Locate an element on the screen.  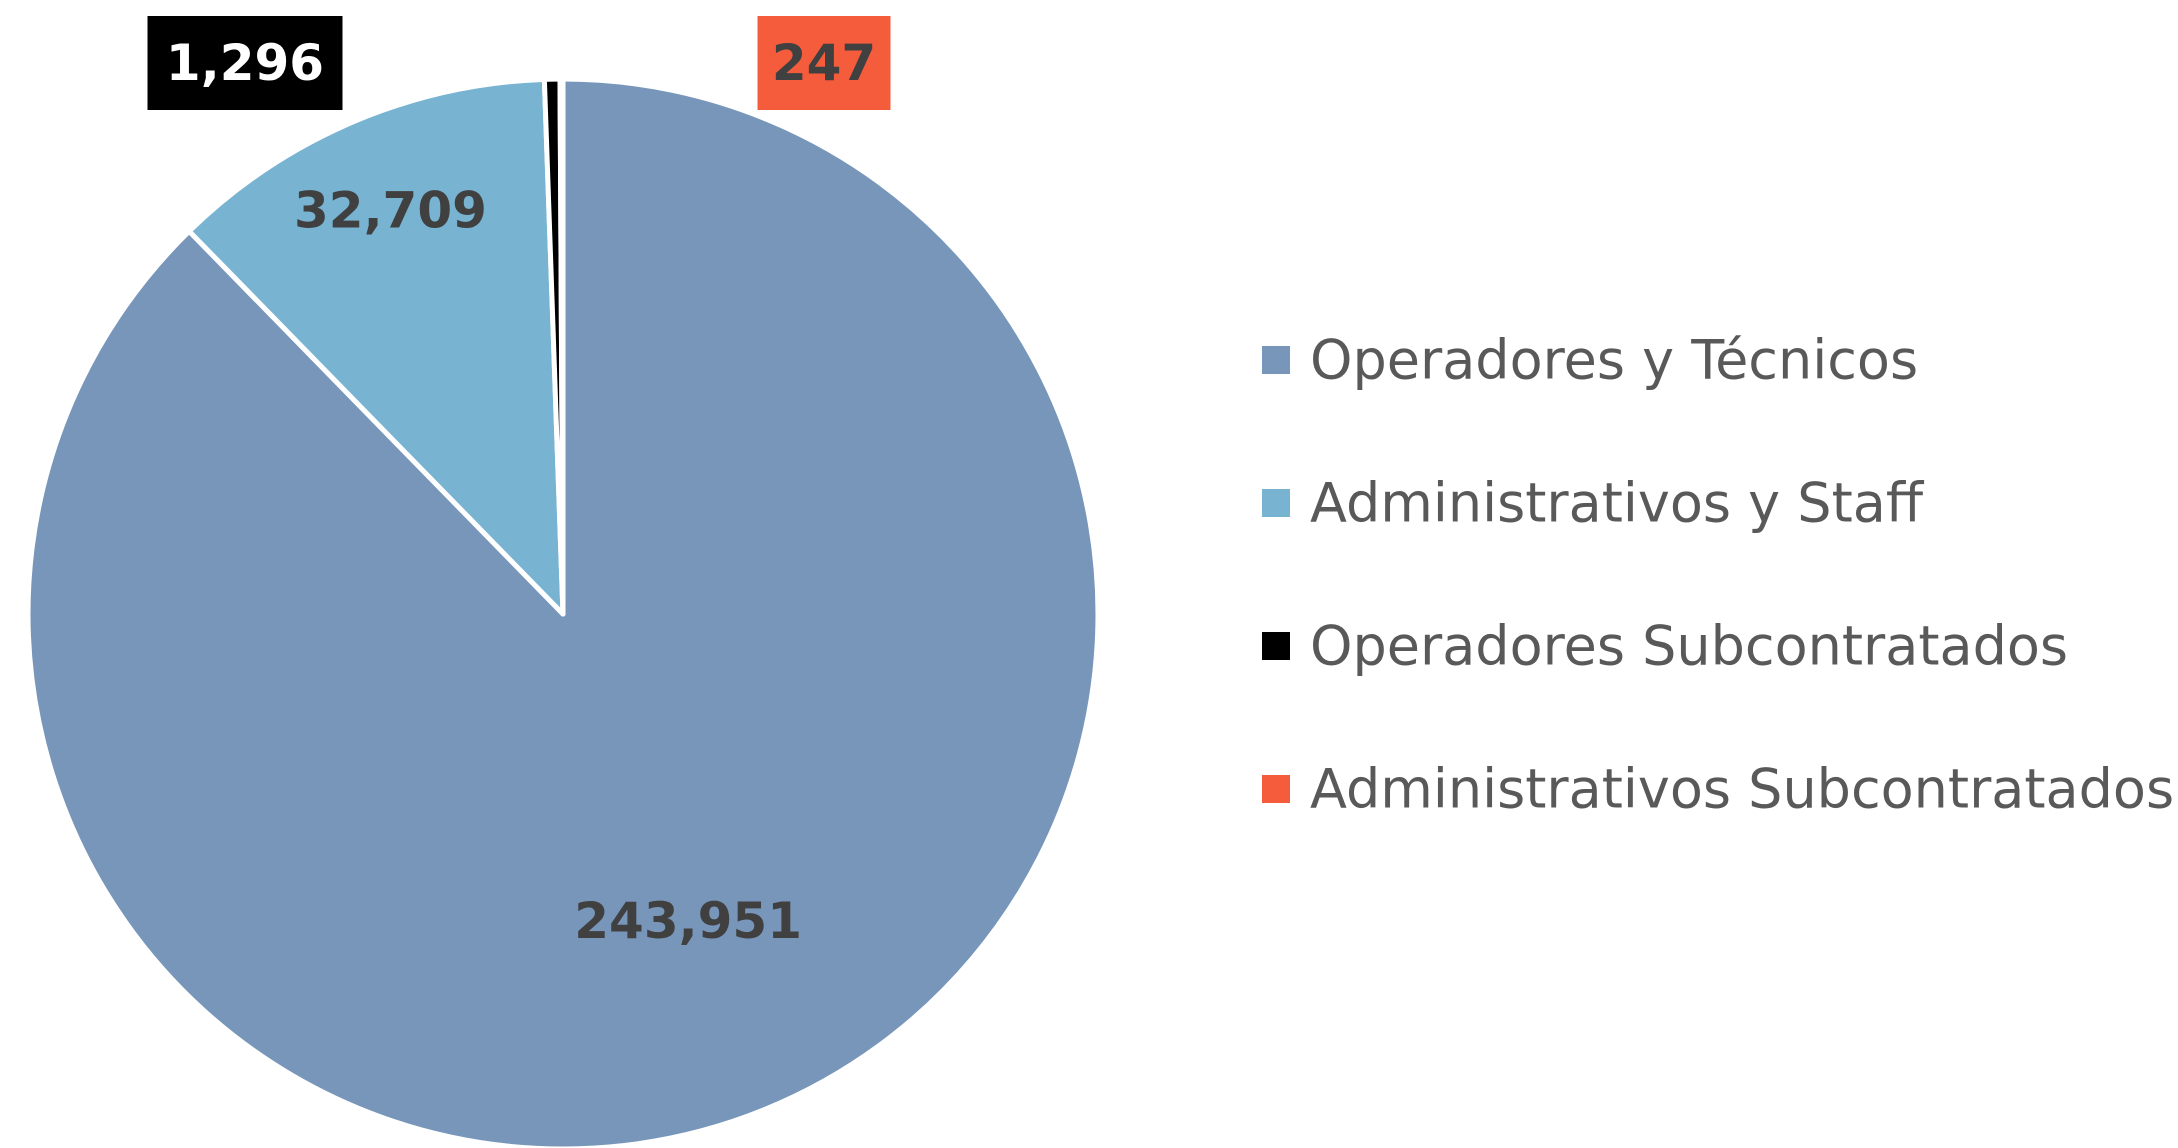
legend-label: Administrativos Subcontratados is located at coordinates (1742, 789).